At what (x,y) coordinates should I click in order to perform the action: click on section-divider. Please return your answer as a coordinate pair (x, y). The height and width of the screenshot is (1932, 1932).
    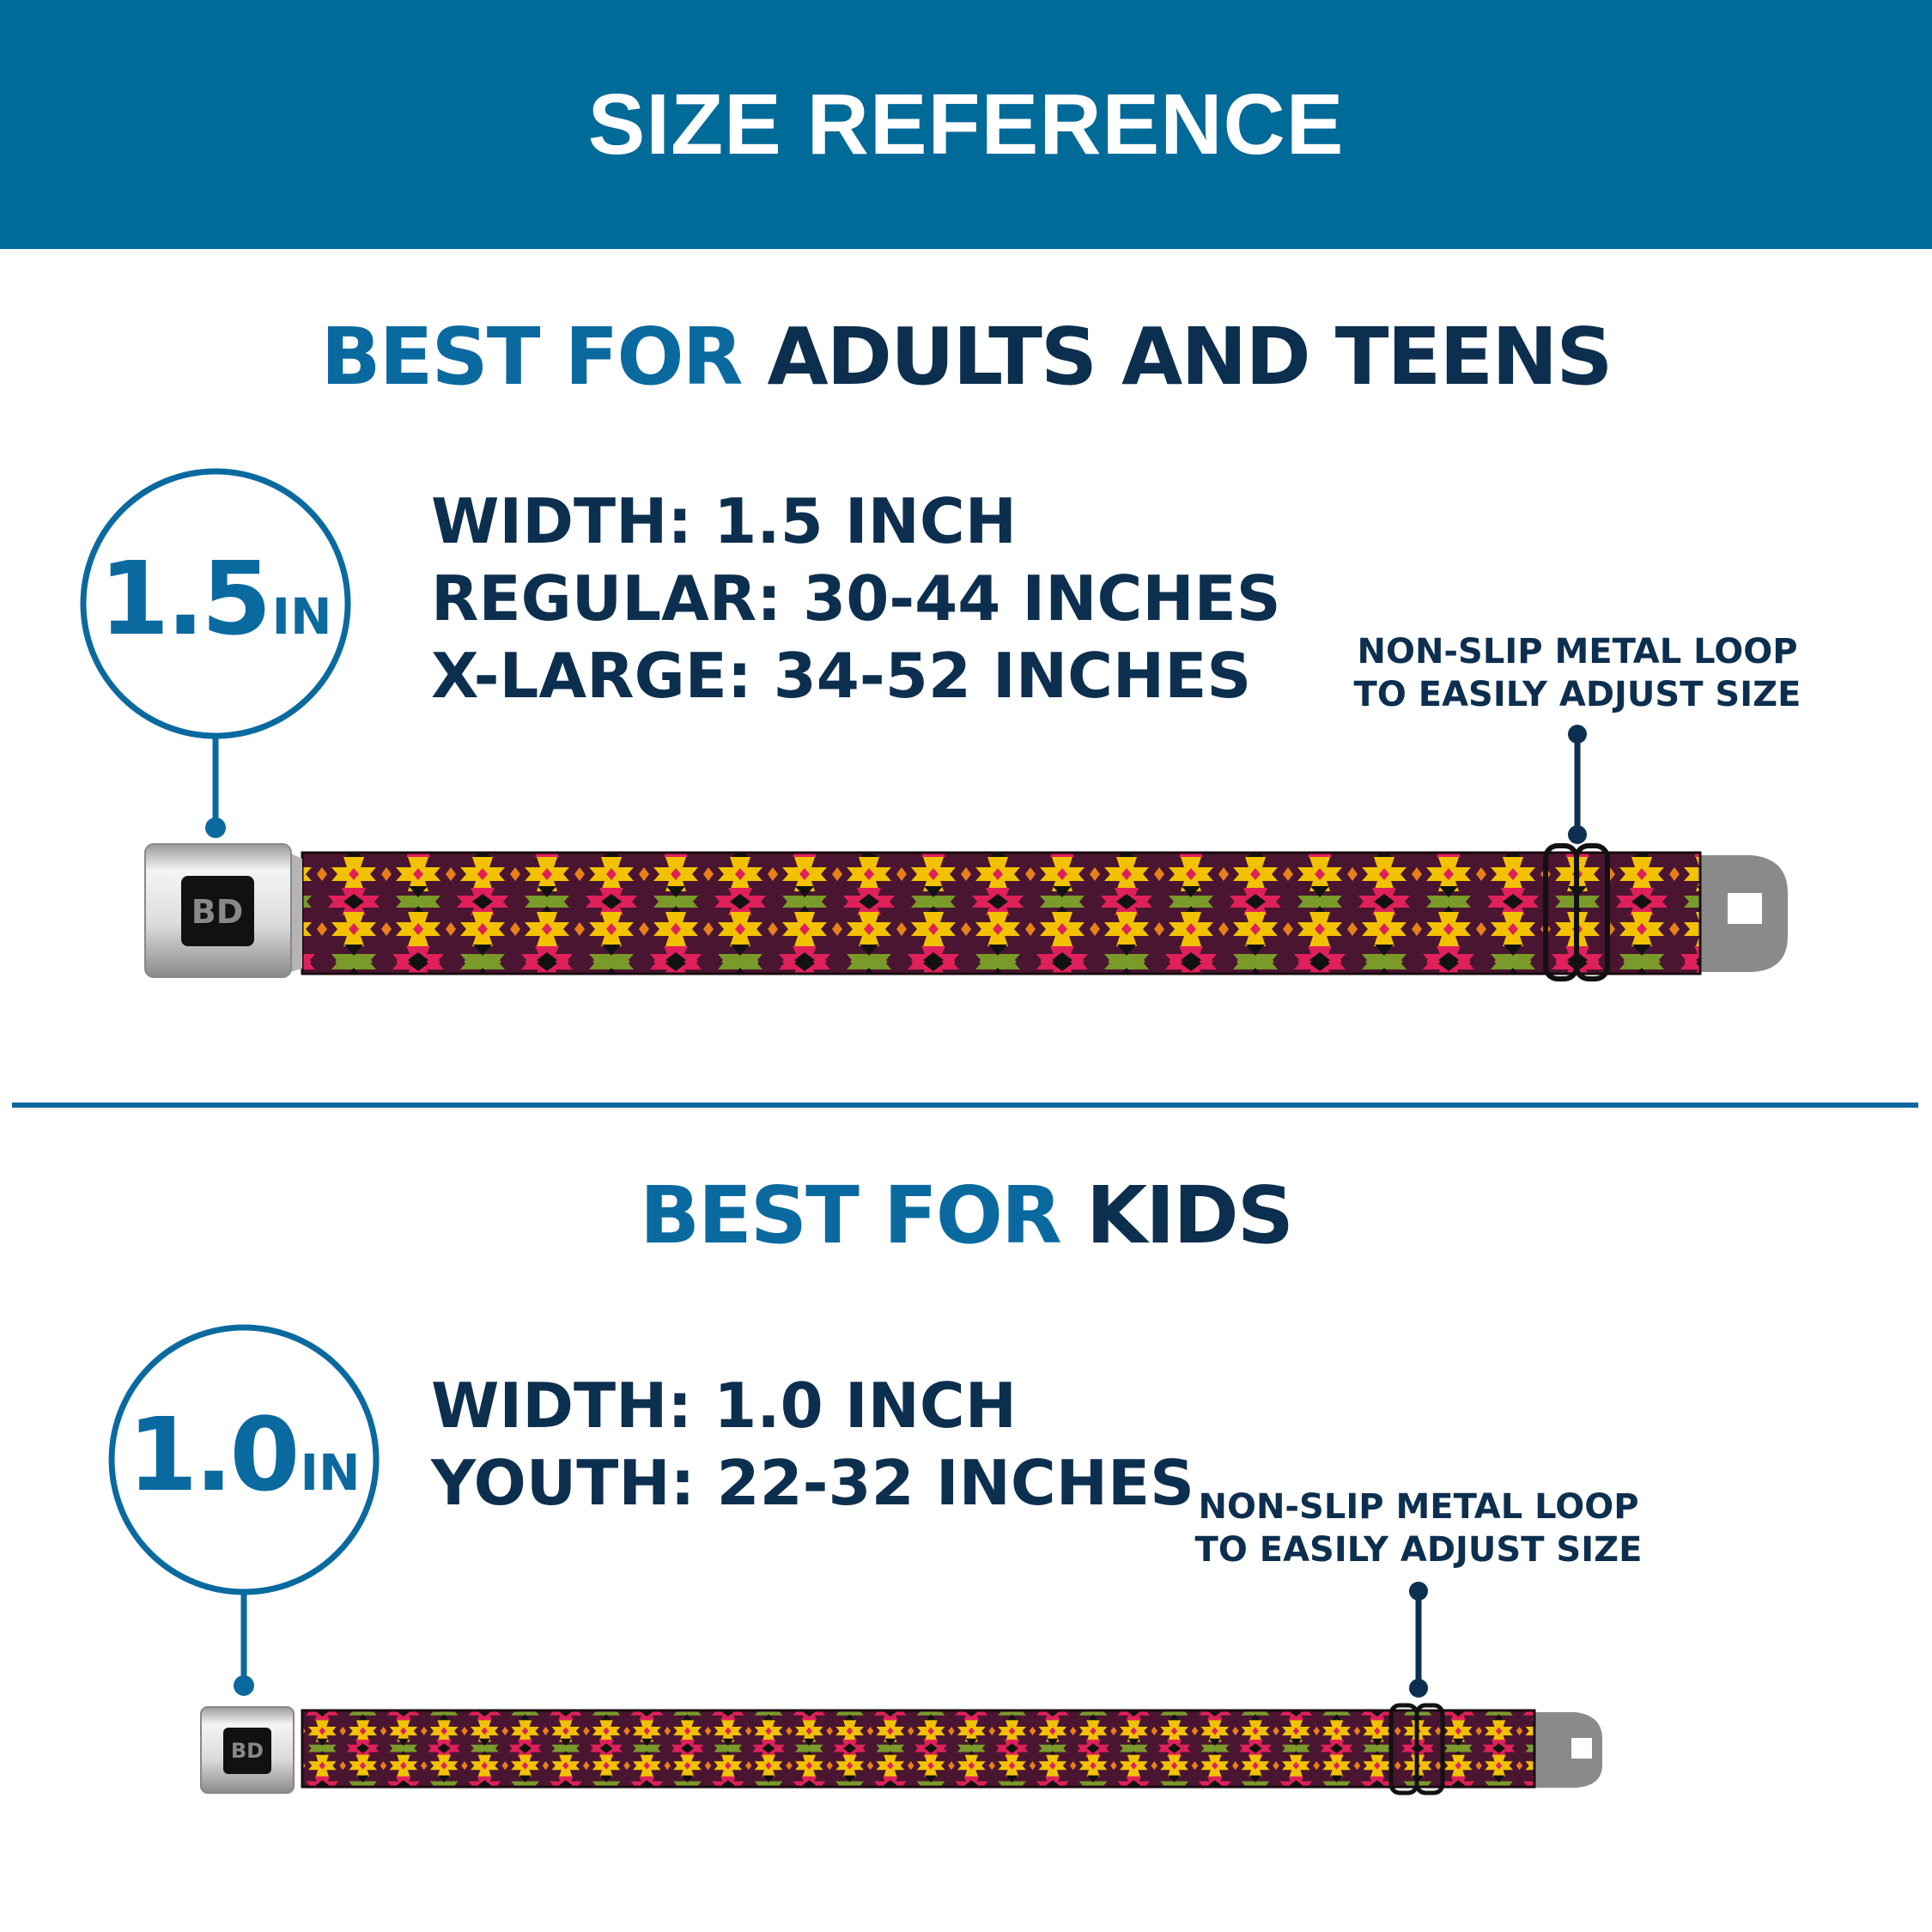
    Looking at the image, I should click on (965, 1105).